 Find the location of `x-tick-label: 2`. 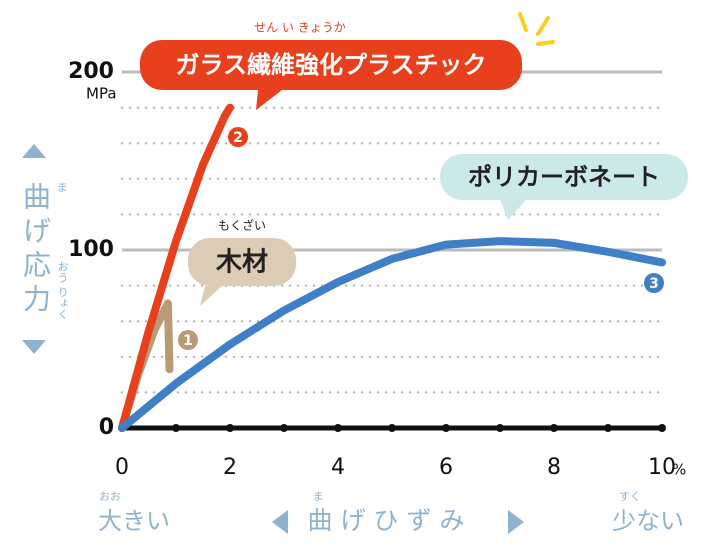

x-tick-label: 2 is located at coordinates (230, 467).